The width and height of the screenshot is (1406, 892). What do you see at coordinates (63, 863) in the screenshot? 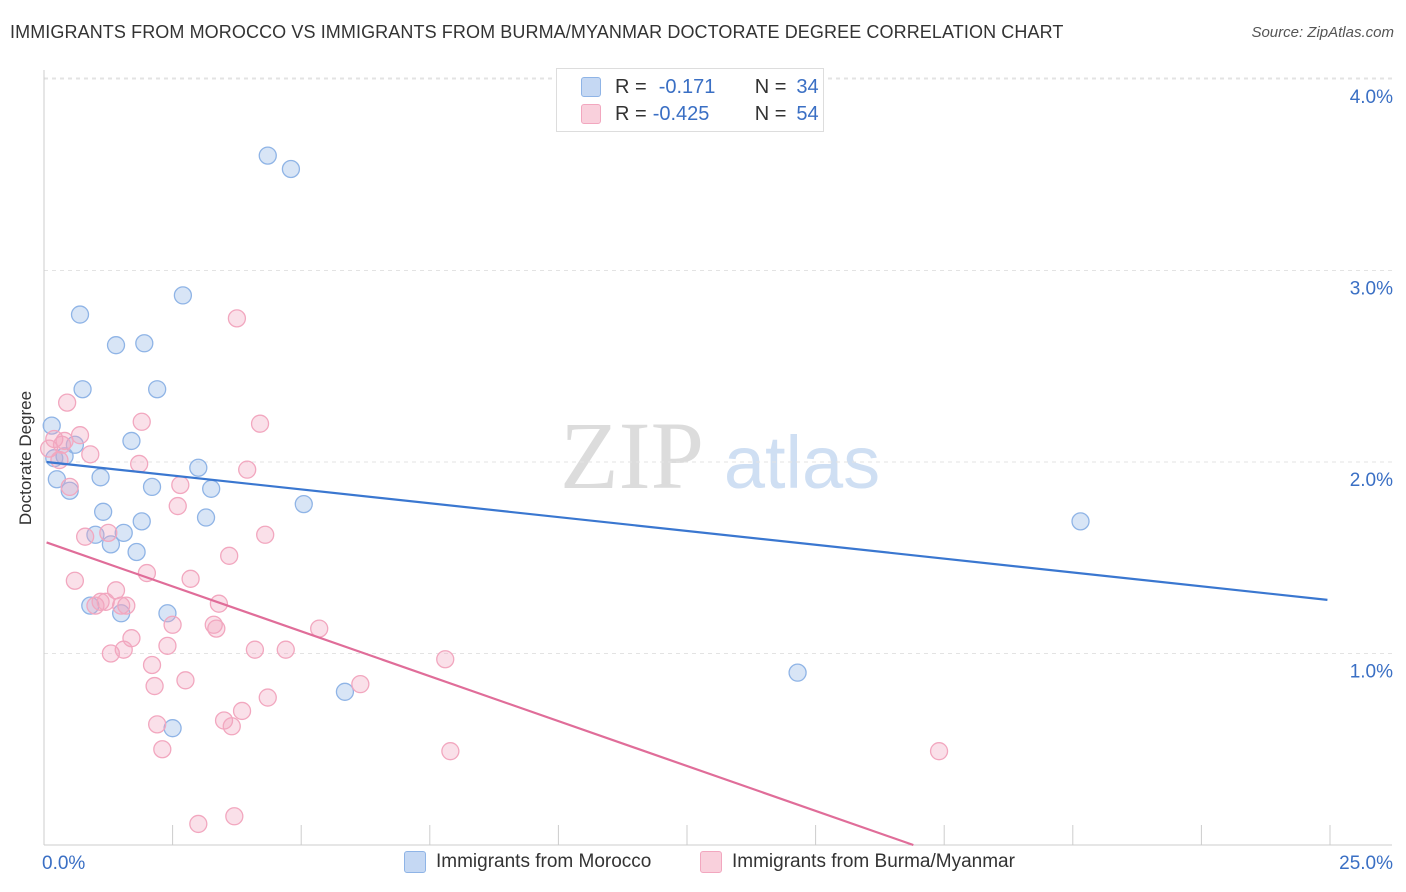
I see `x-tick-label-min: 0.0%` at bounding box center [63, 863].